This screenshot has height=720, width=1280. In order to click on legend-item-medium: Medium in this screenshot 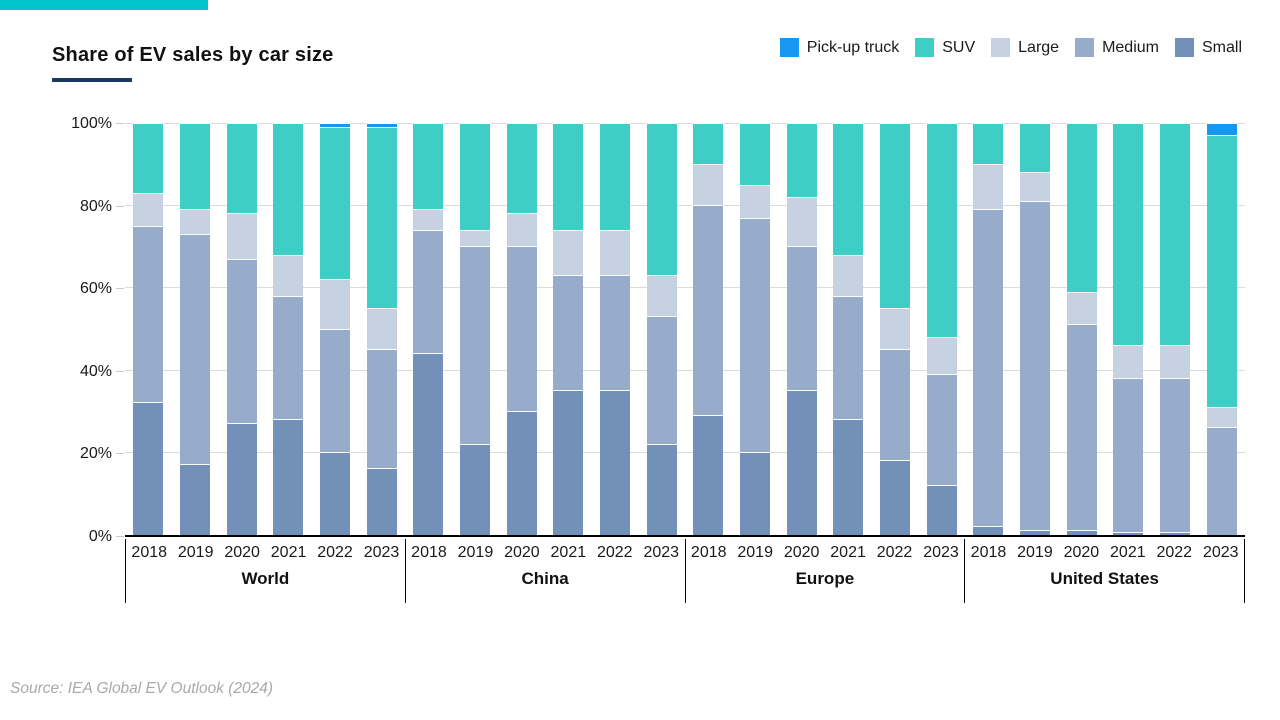, I will do `click(1117, 47)`.